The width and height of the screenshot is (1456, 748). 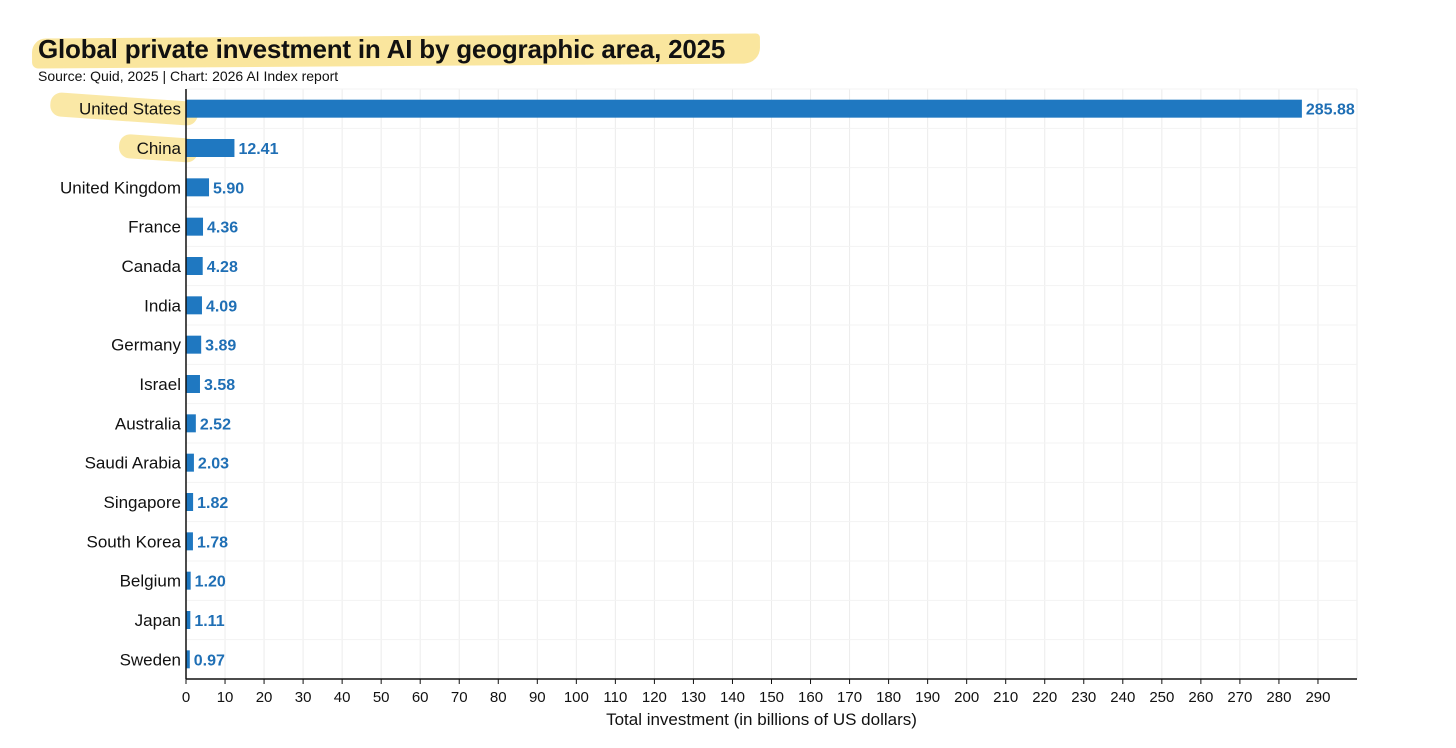 What do you see at coordinates (222, 228) in the screenshot?
I see `value-label: 4.36` at bounding box center [222, 228].